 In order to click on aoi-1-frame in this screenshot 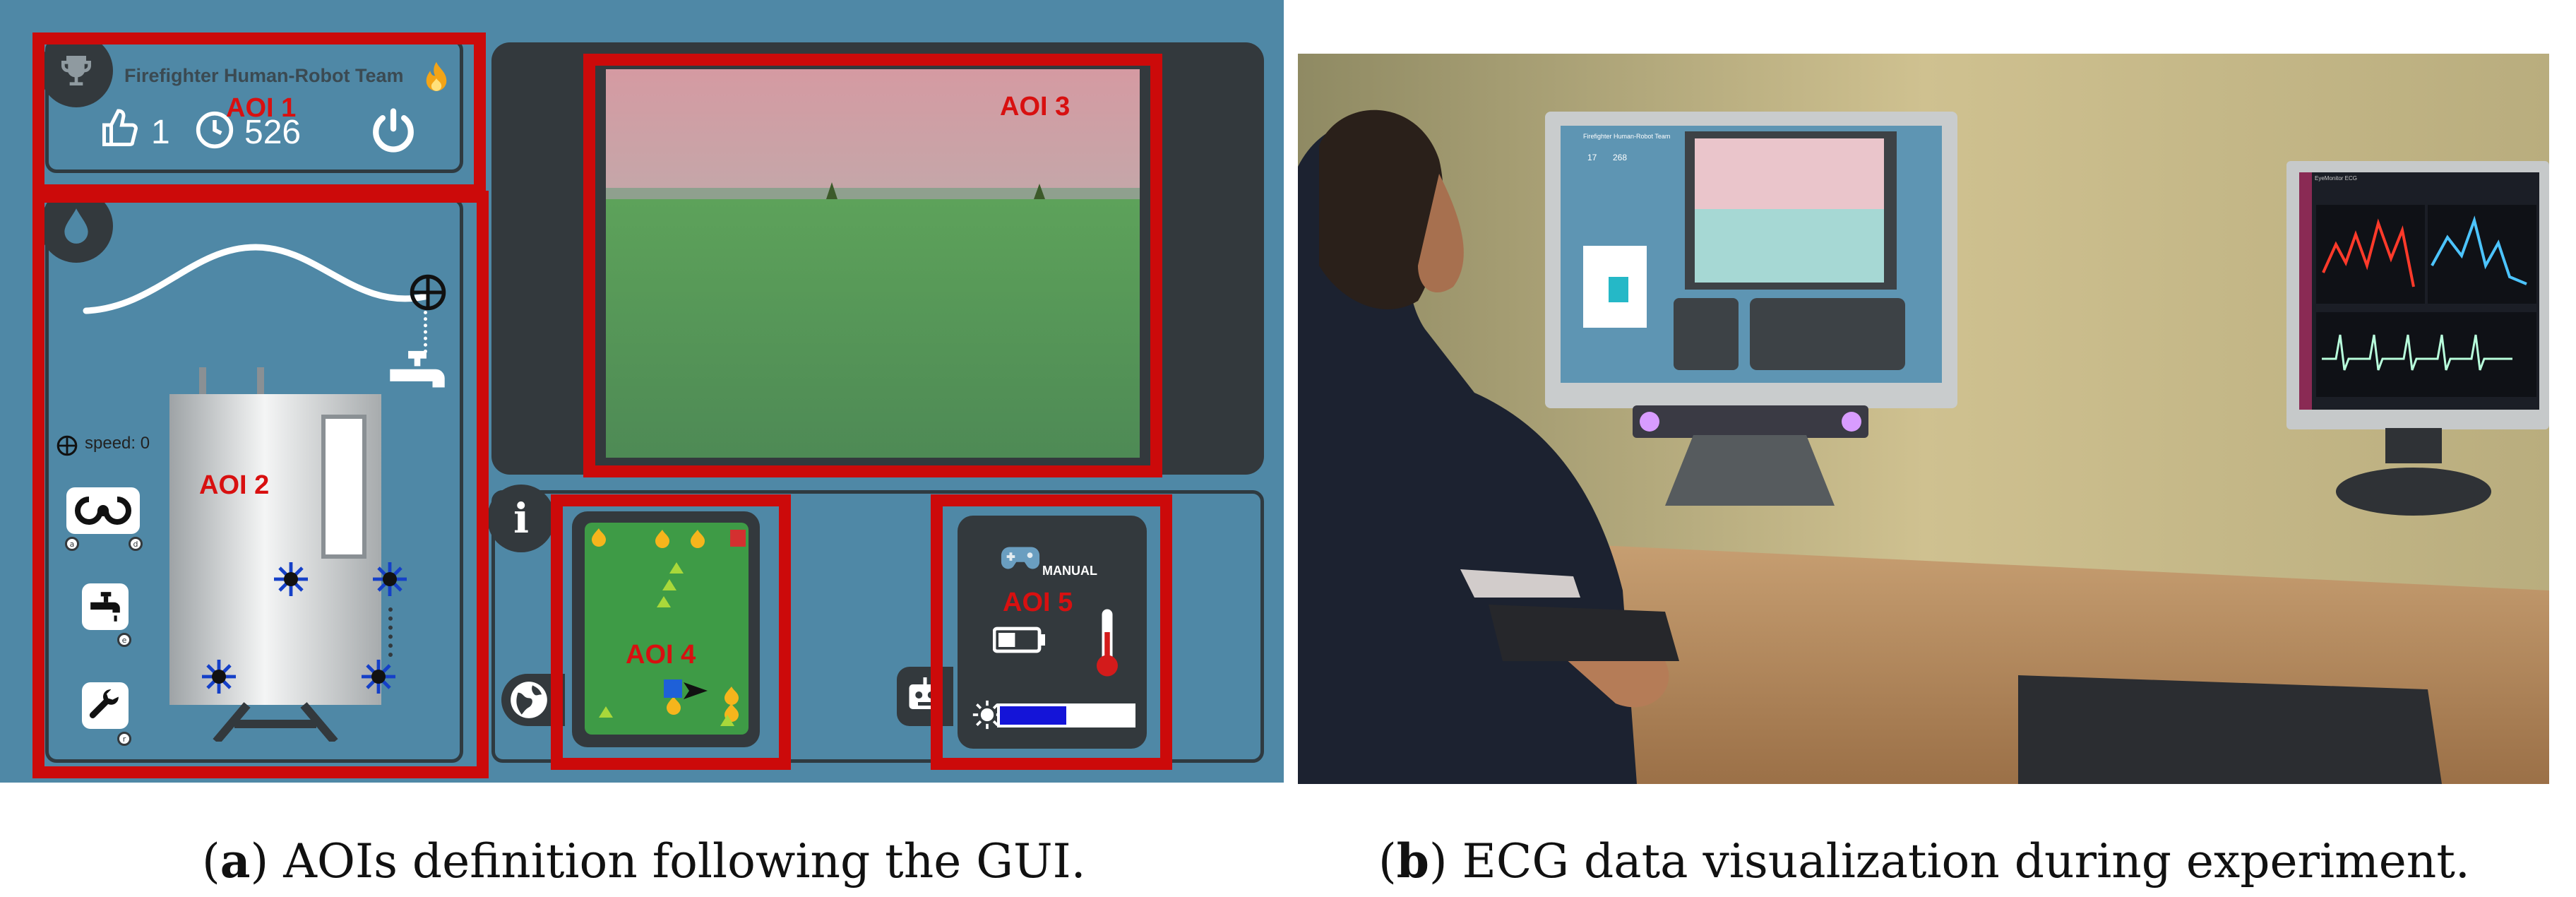, I will do `click(259, 114)`.